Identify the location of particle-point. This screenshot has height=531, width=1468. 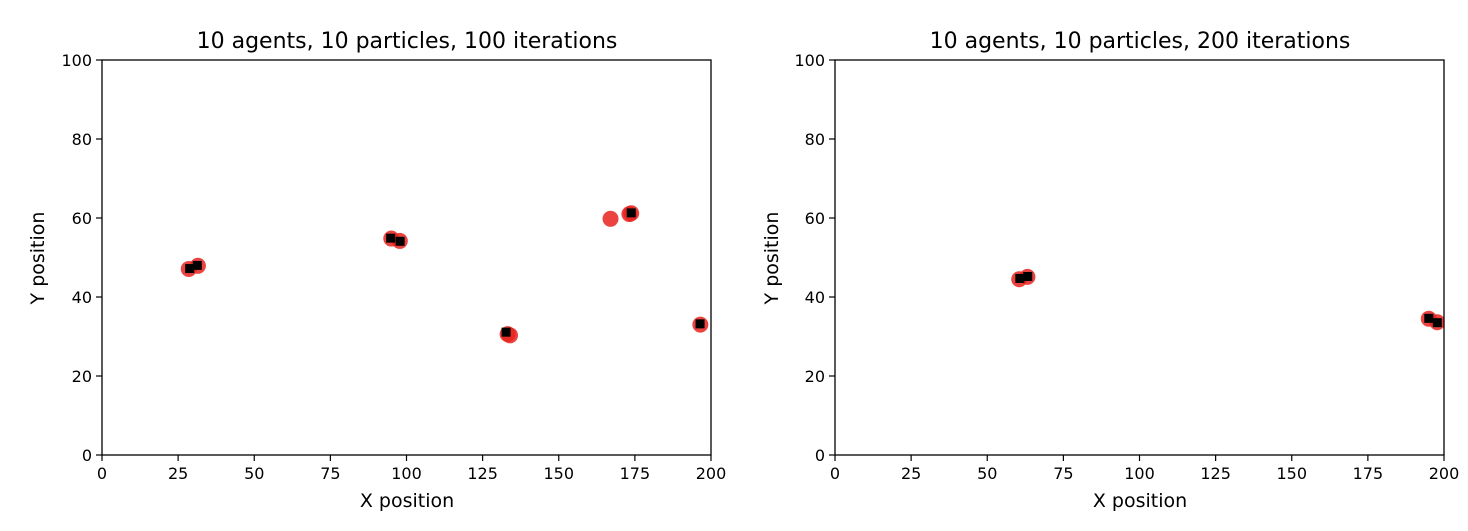
(610, 218).